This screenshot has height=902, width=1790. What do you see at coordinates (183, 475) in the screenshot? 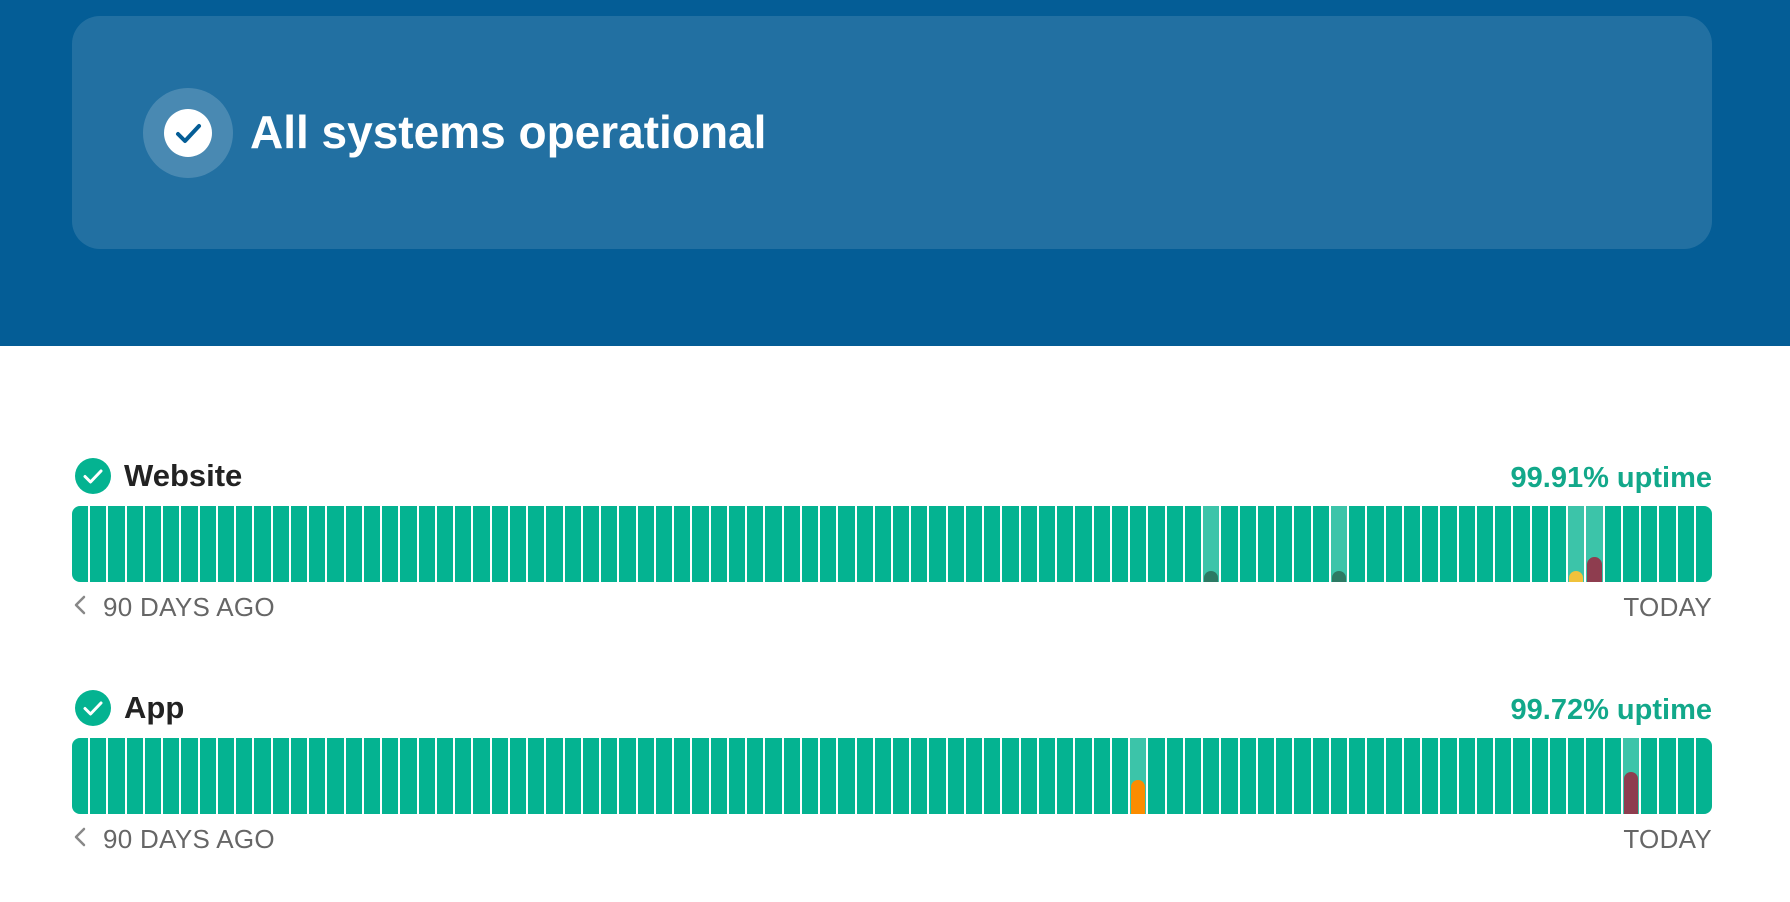
I see `component-name: Website` at bounding box center [183, 475].